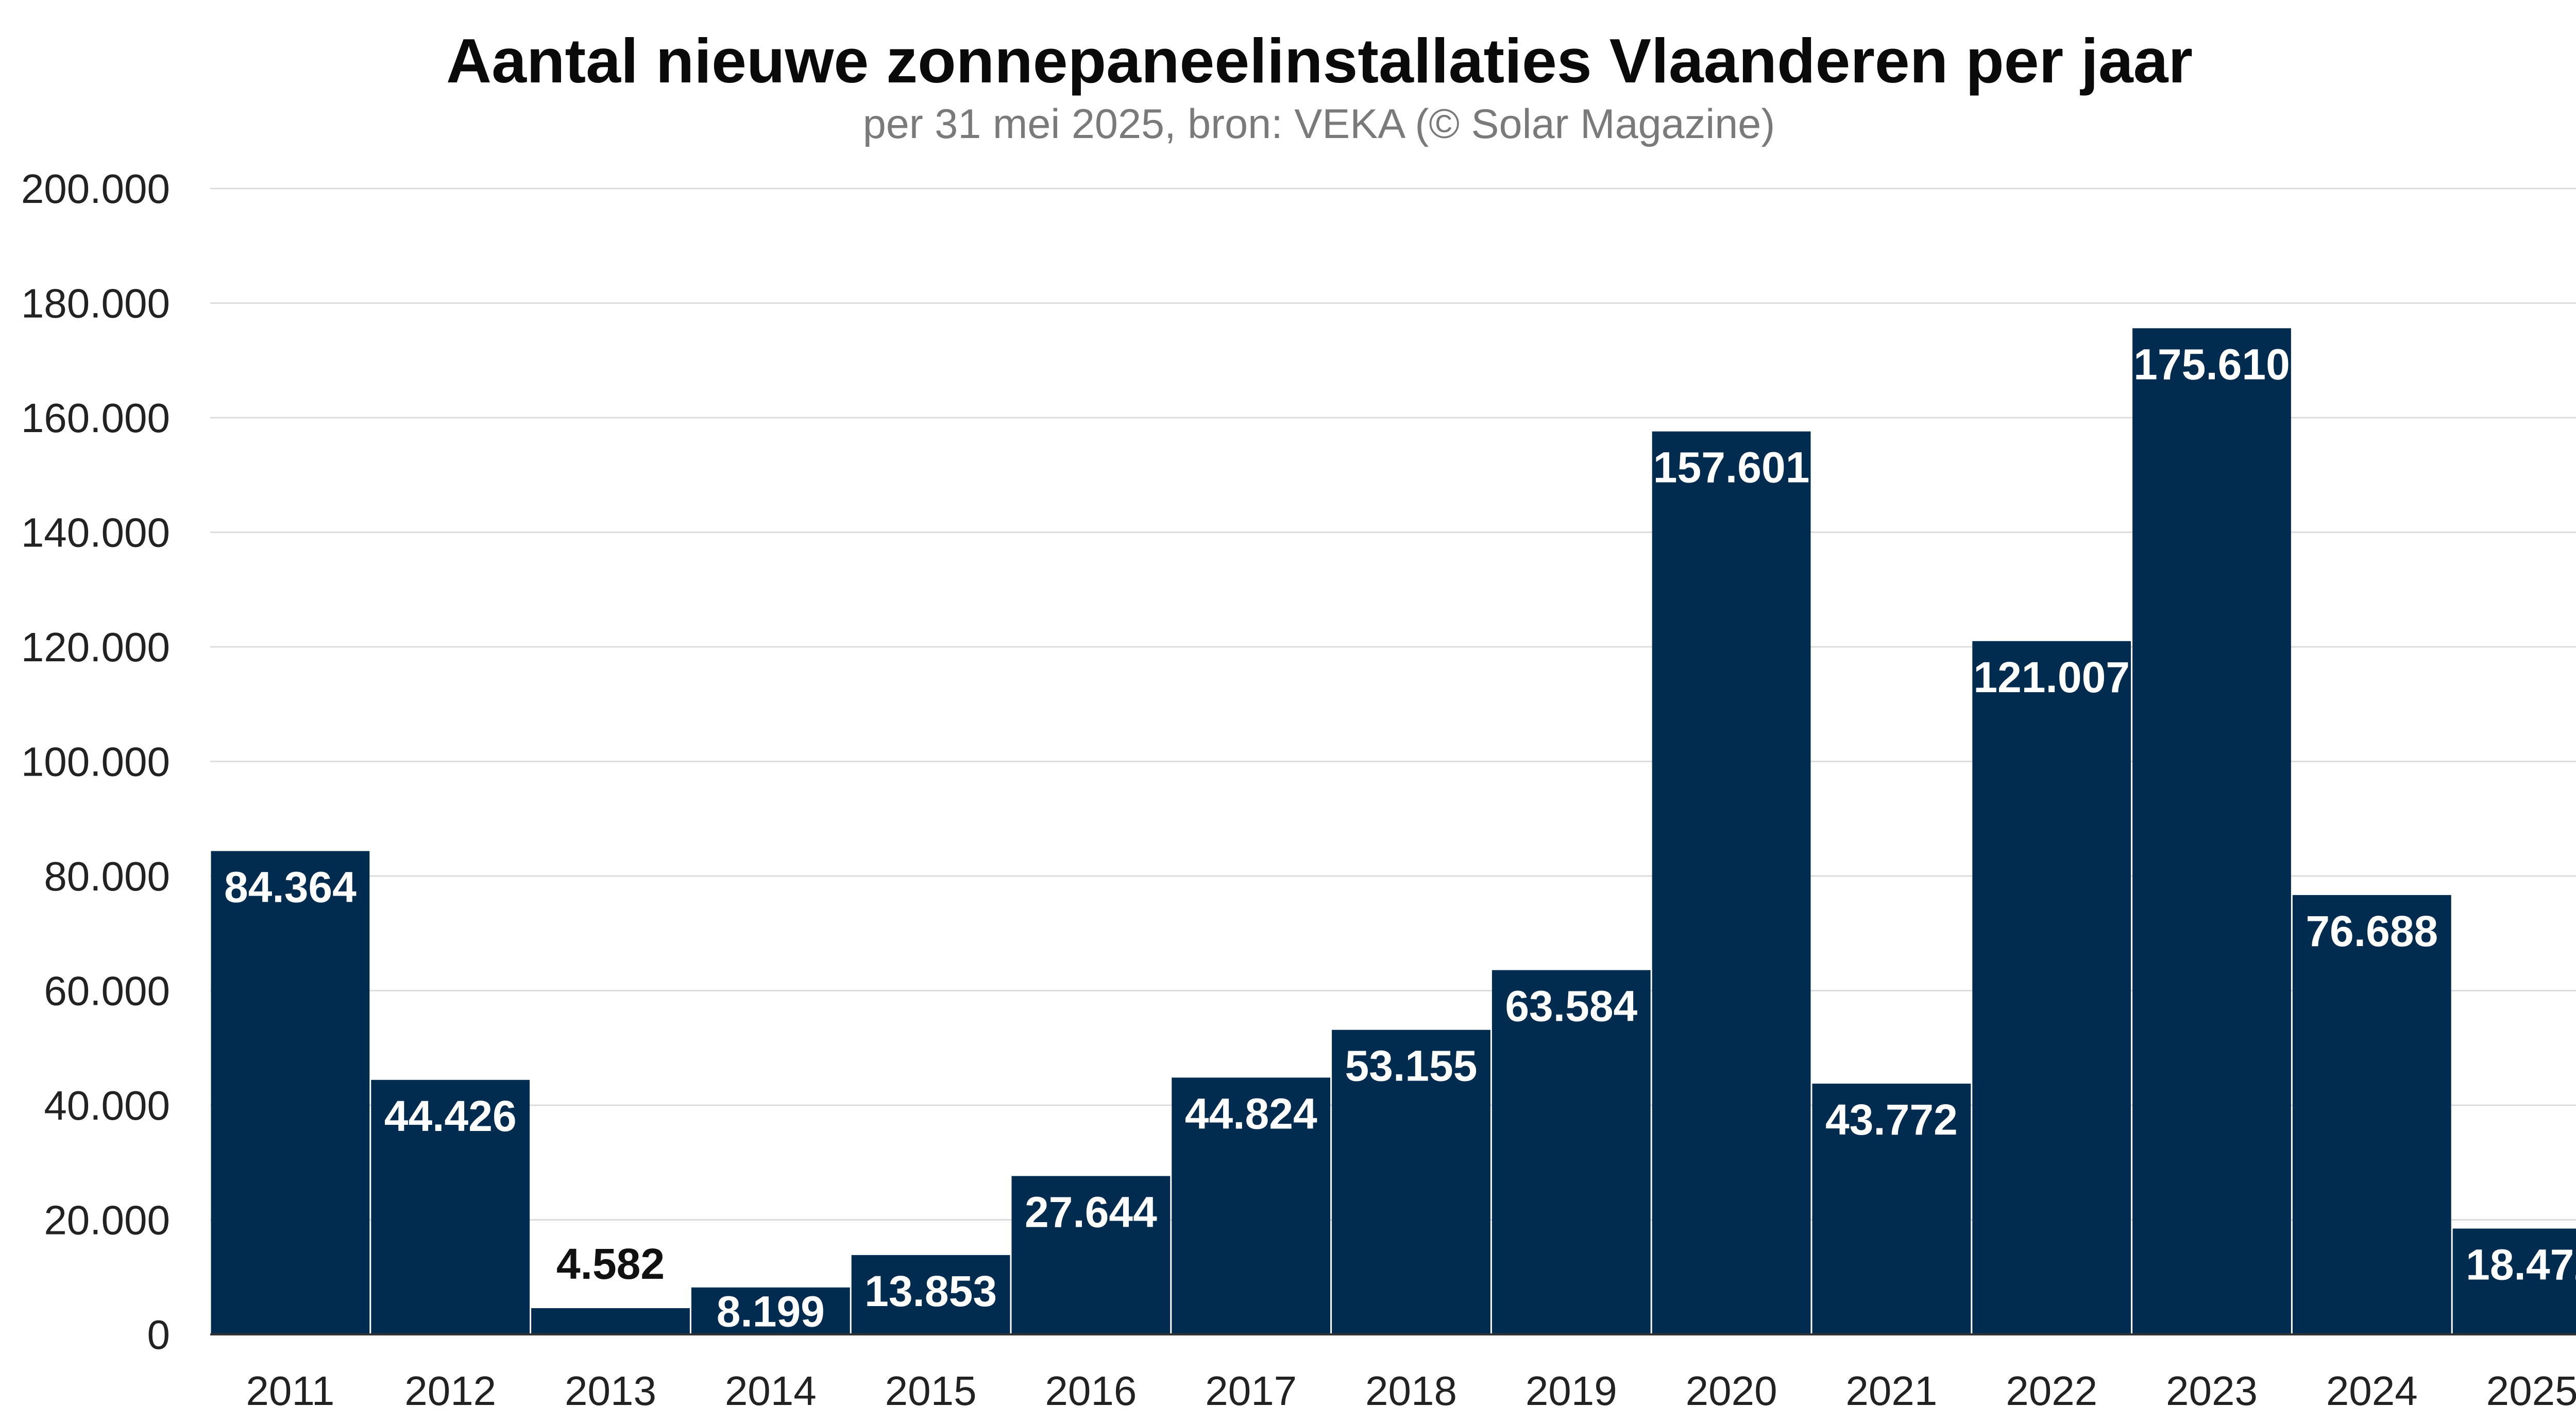 This screenshot has height=1423, width=2576. What do you see at coordinates (290, 887) in the screenshot?
I see `data-label: 84.364` at bounding box center [290, 887].